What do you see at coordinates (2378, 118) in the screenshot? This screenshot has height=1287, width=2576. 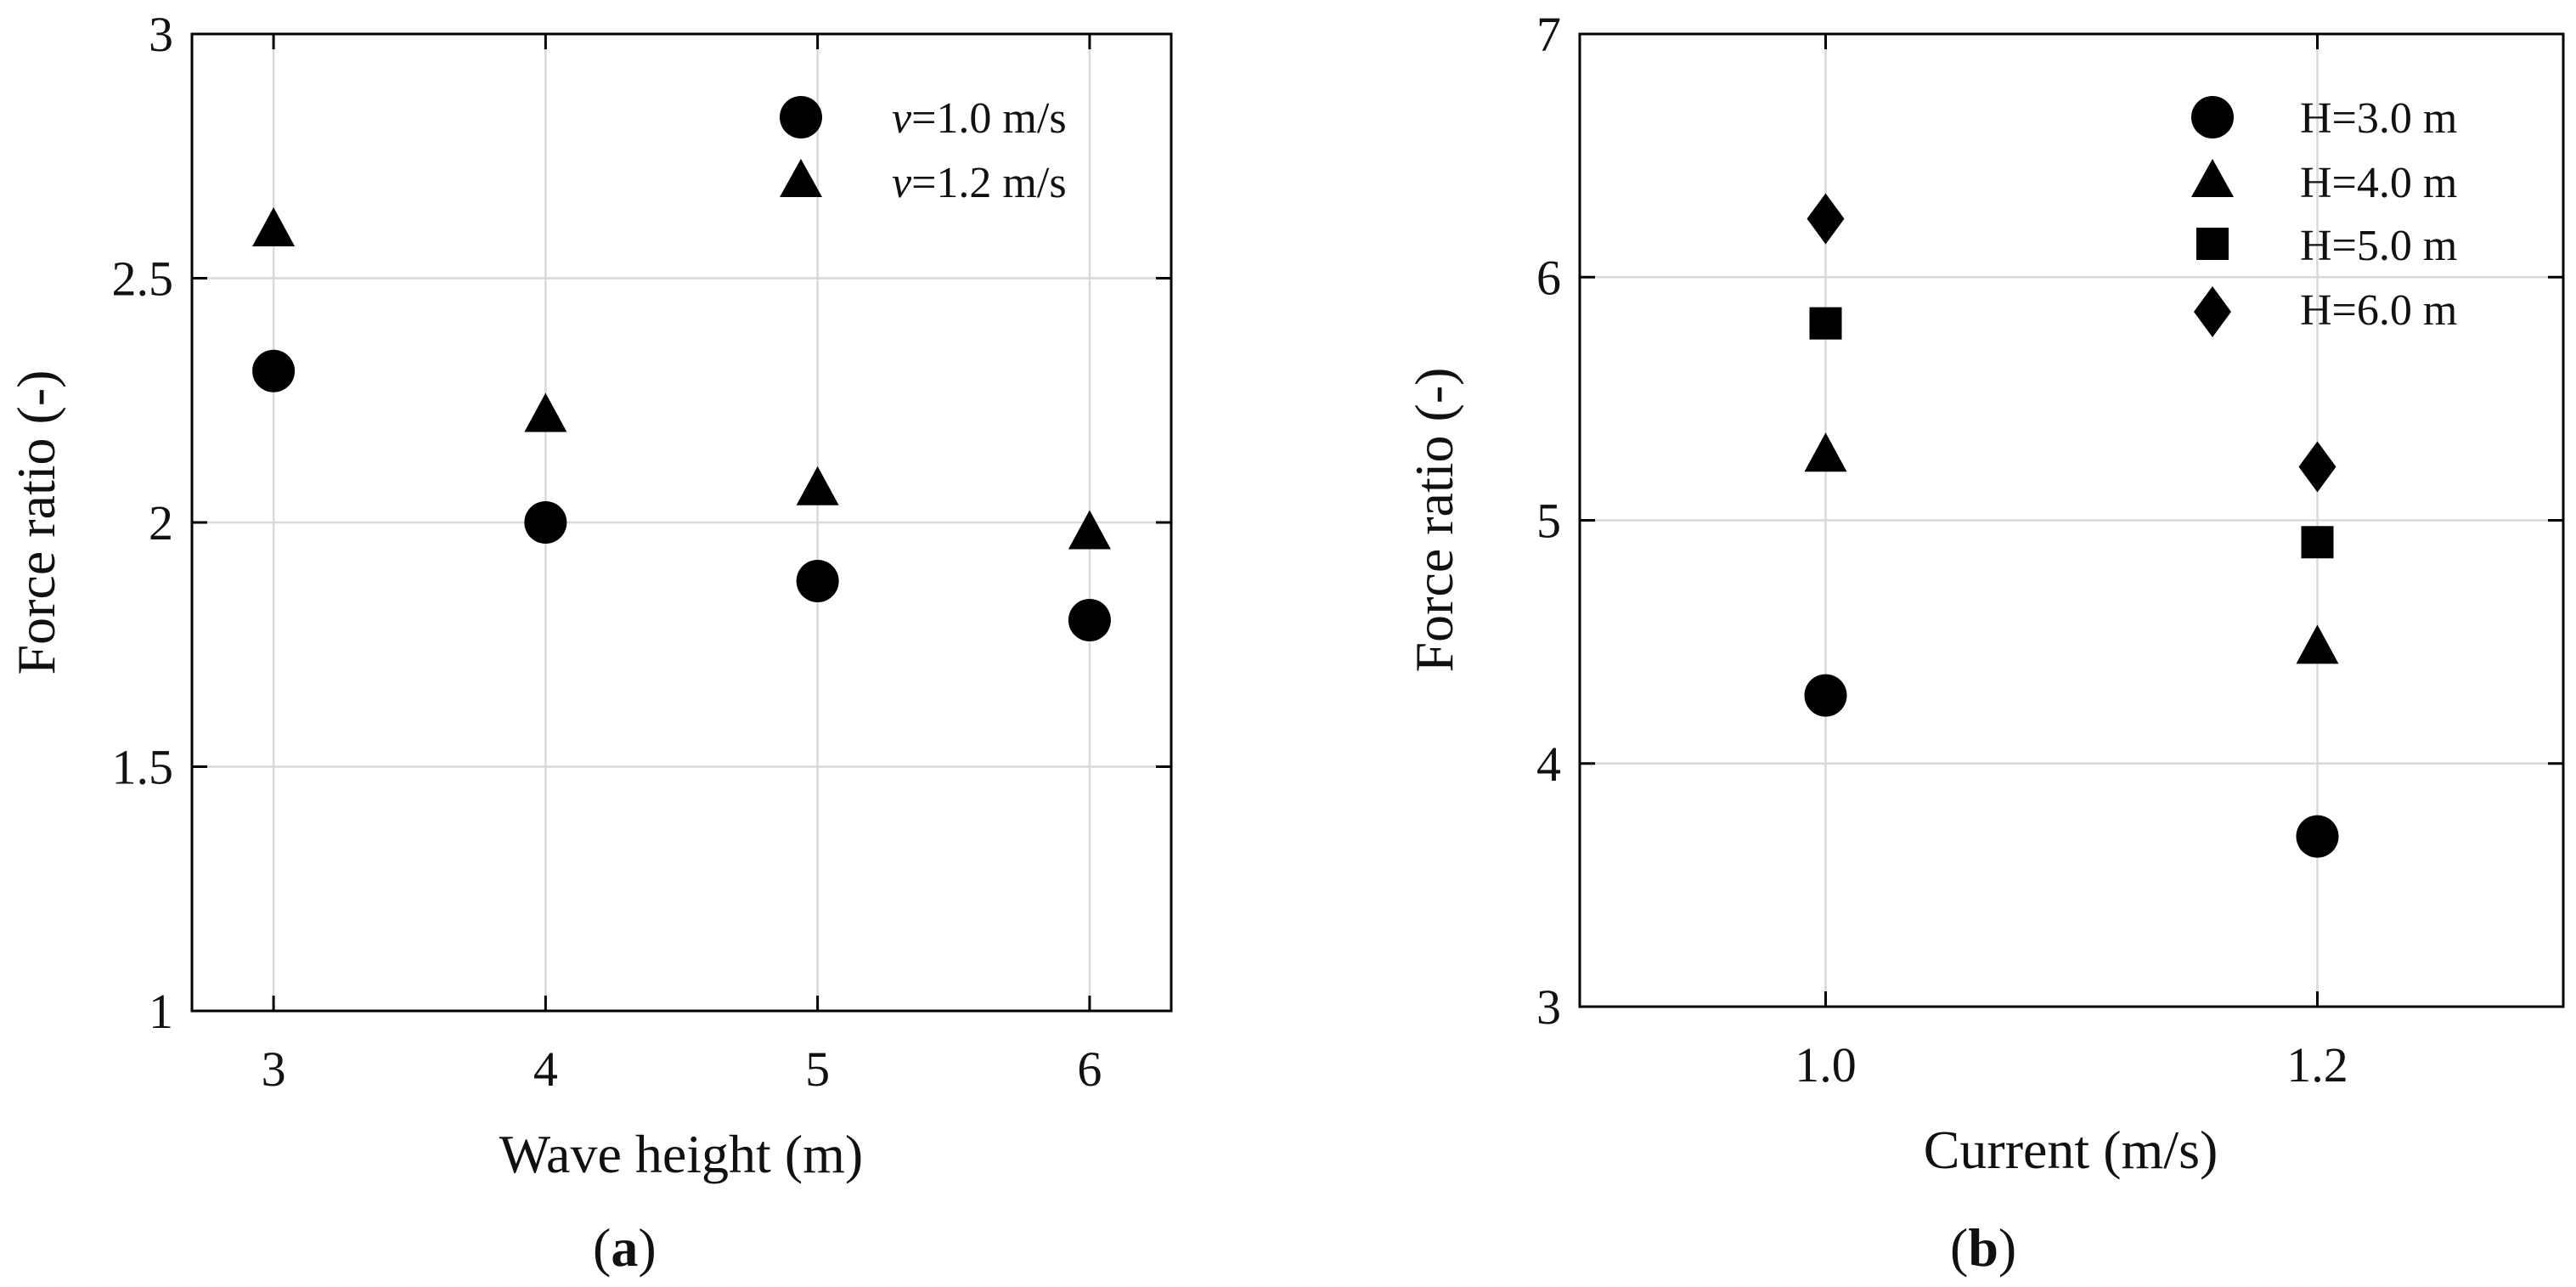 I see `legend-label-h-3: H=3.0 m` at bounding box center [2378, 118].